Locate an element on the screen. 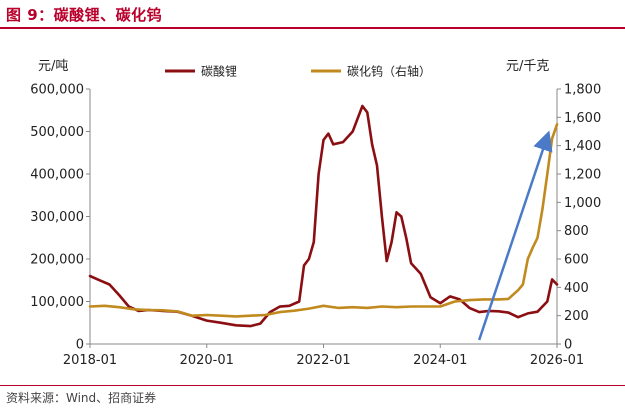 The image size is (625, 416). trend-arrow is located at coordinates (515, 235).